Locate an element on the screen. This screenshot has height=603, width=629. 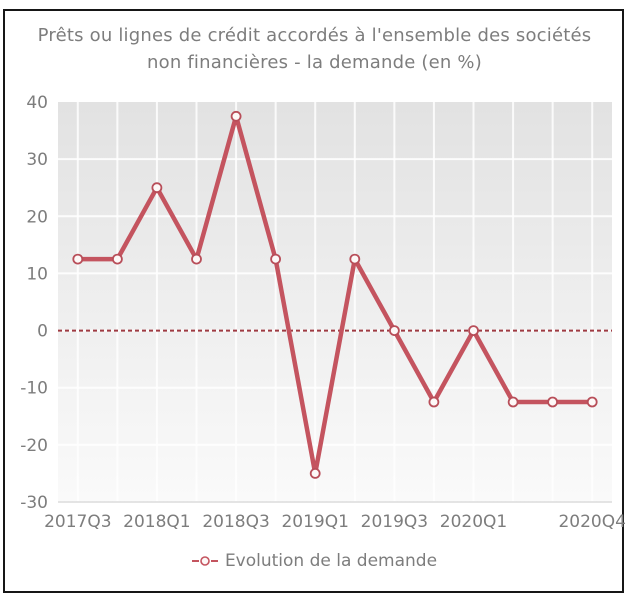
y-axis-tick-label: -20 is located at coordinates (34, 446).